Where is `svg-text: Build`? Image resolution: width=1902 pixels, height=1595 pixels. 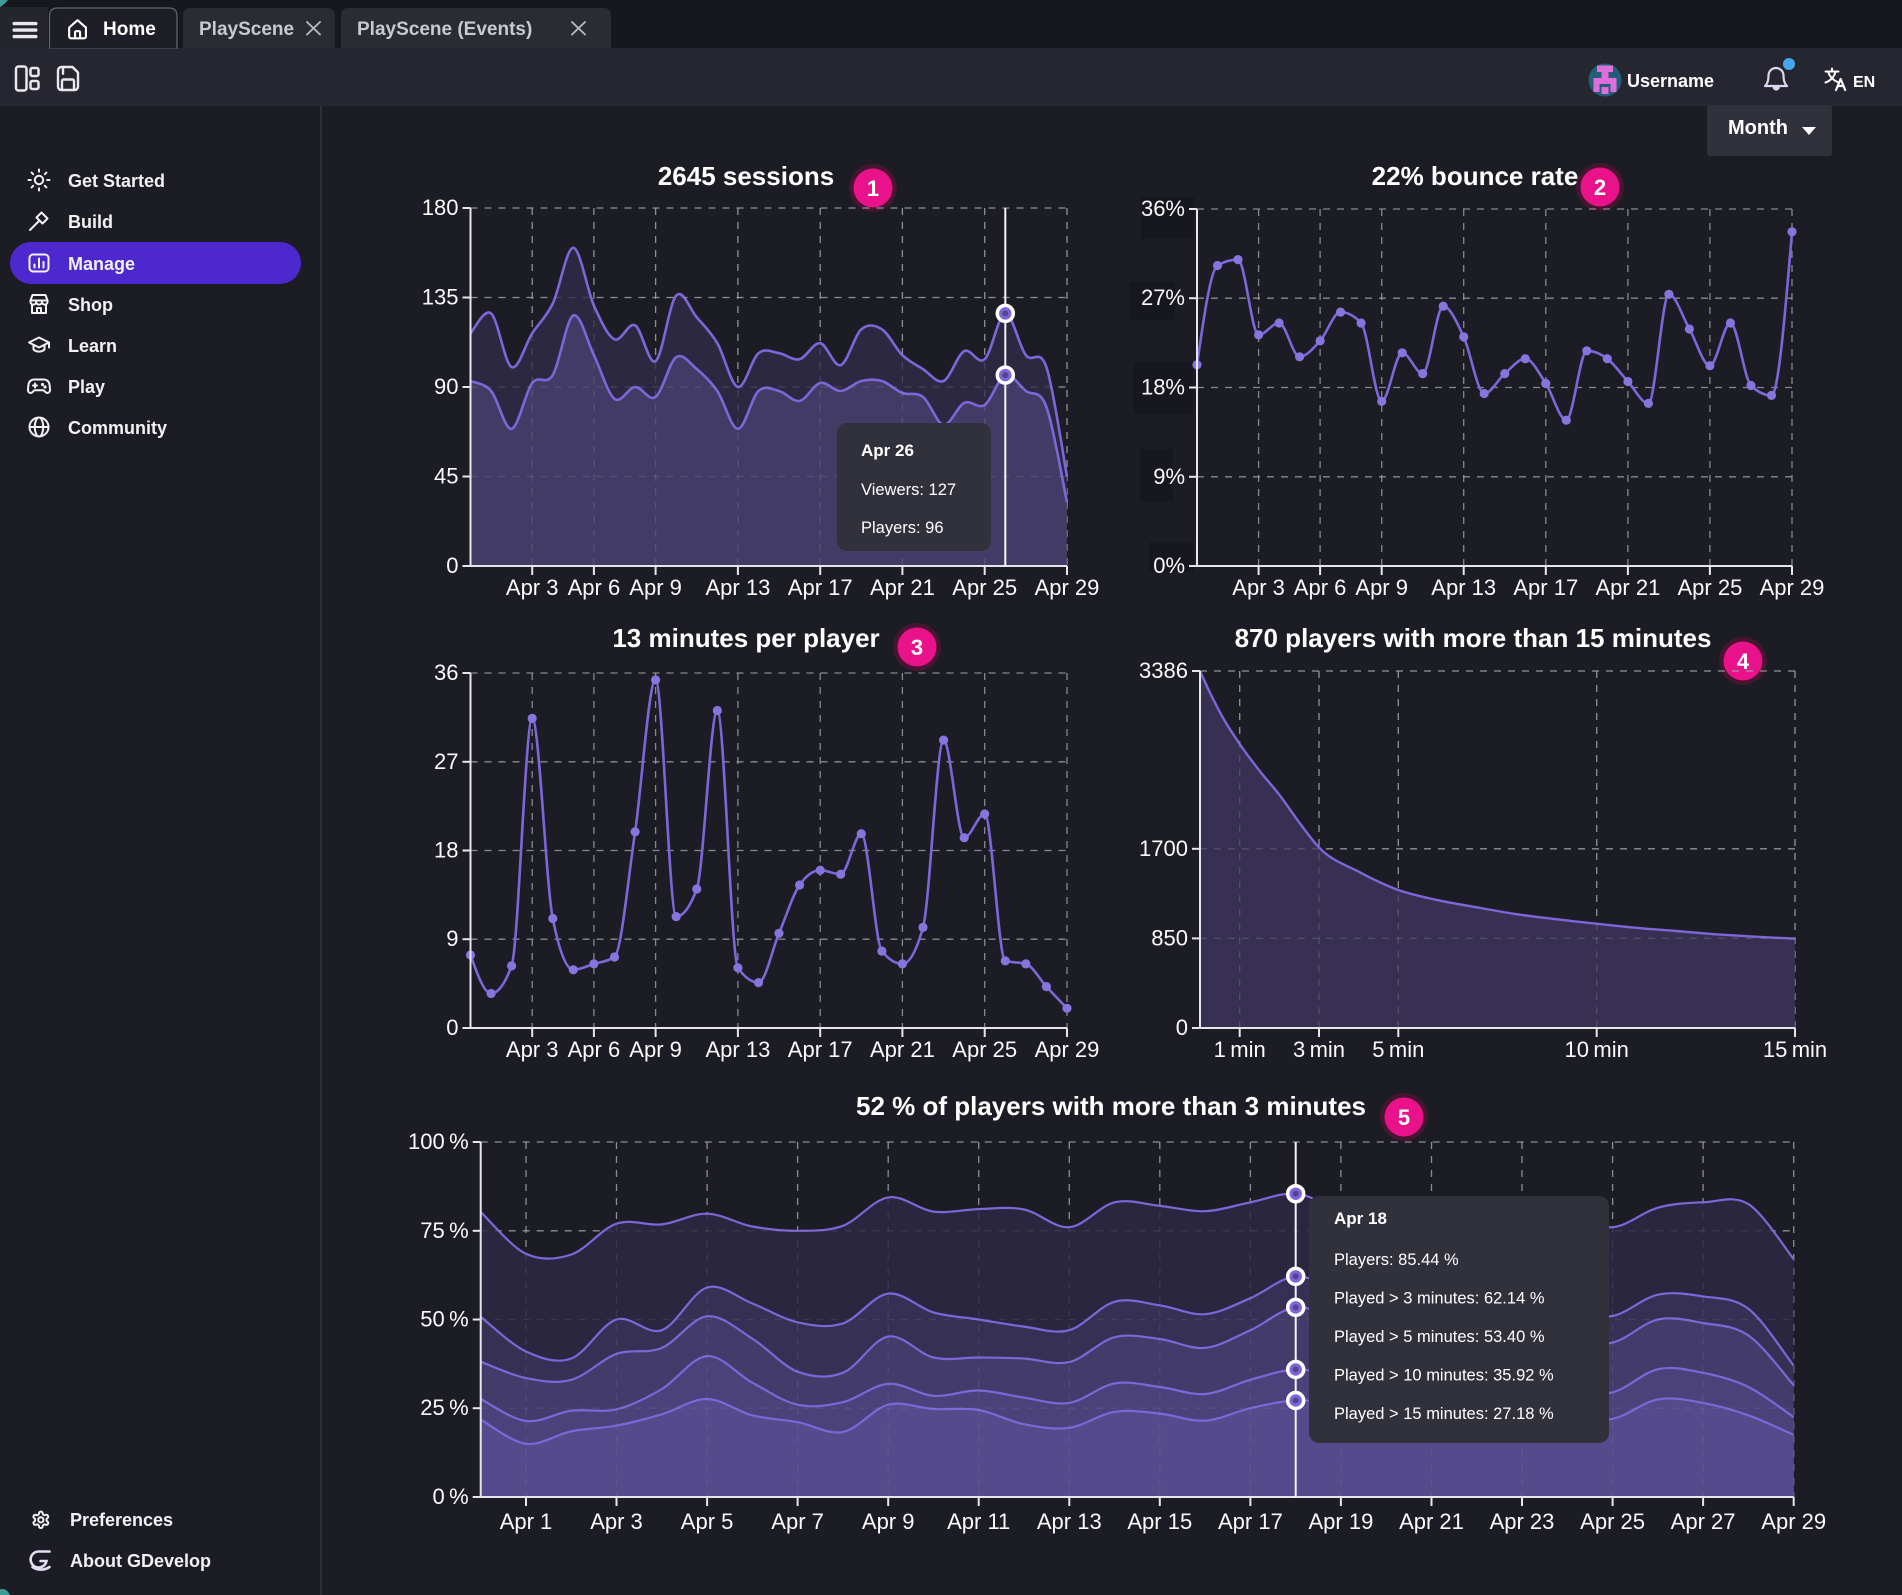
svg-text: Build is located at coordinates (90, 222).